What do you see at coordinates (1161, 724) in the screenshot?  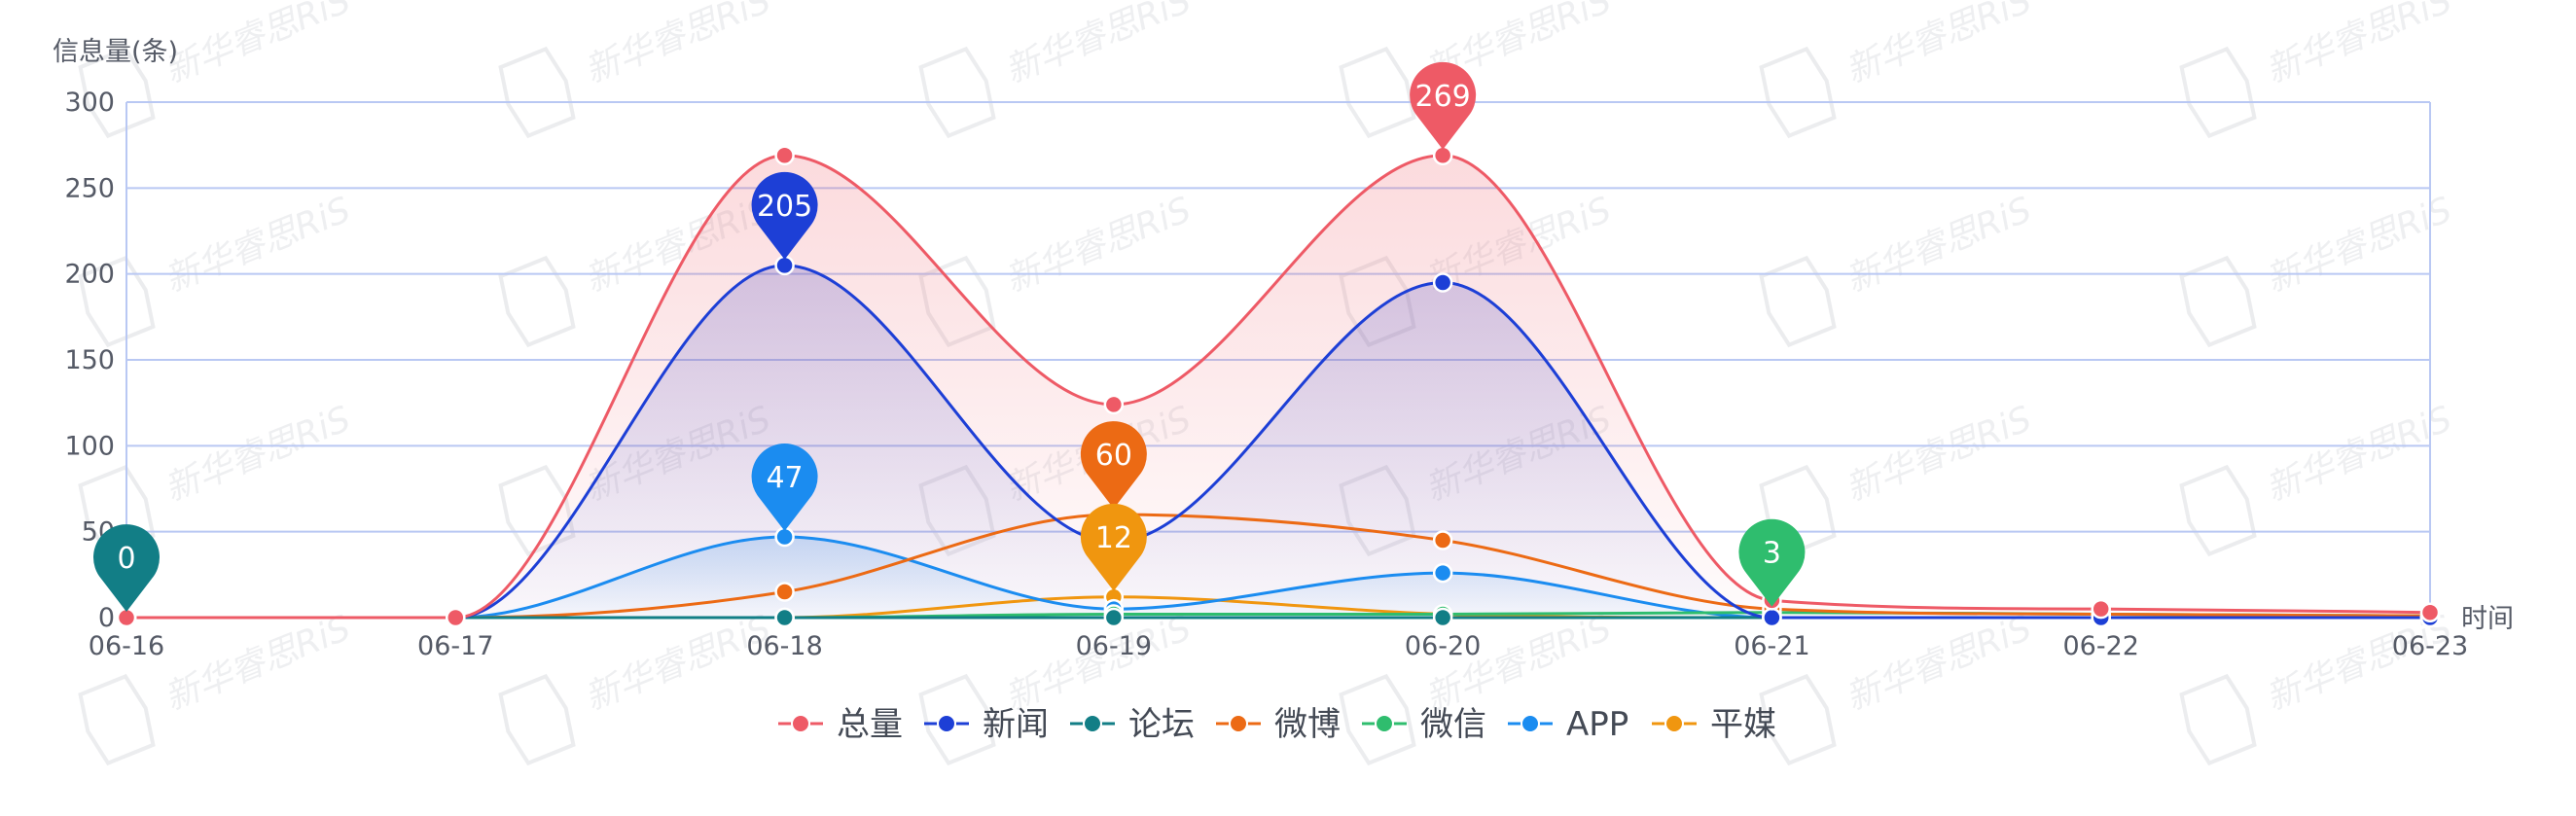 I see `legend-label: 论坛` at bounding box center [1161, 724].